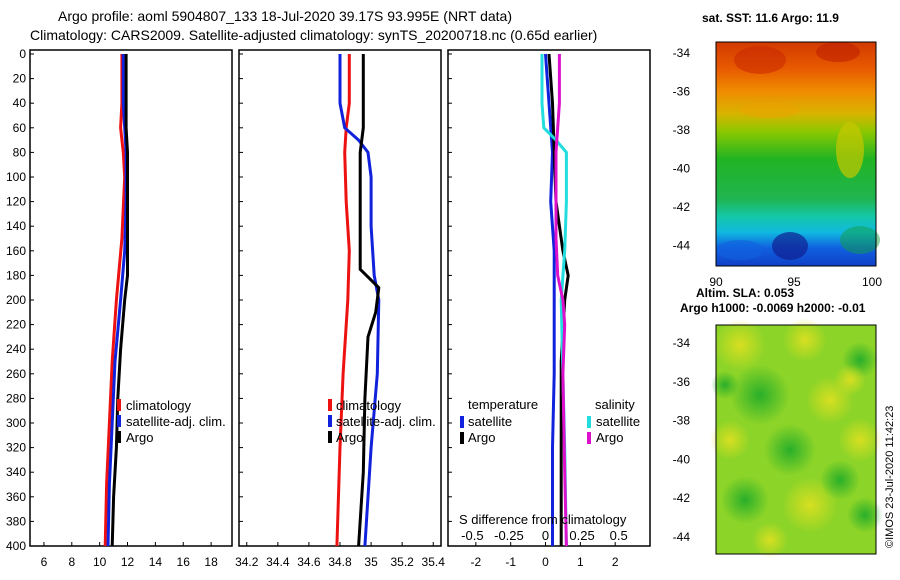  I want to click on x-tick-label: 14, so click(156, 562).